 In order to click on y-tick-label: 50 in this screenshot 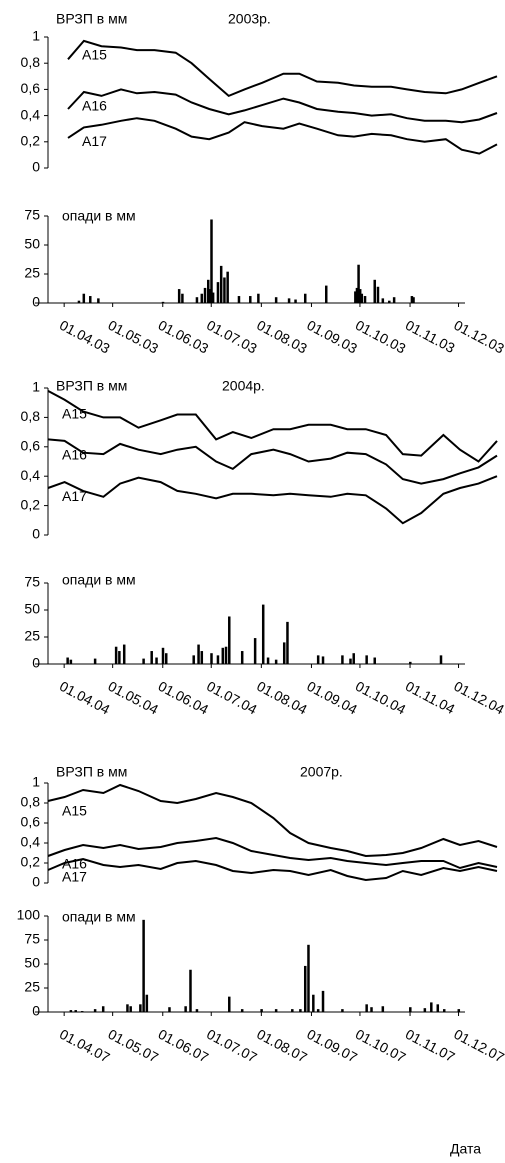, I will do `click(32, 609)`.